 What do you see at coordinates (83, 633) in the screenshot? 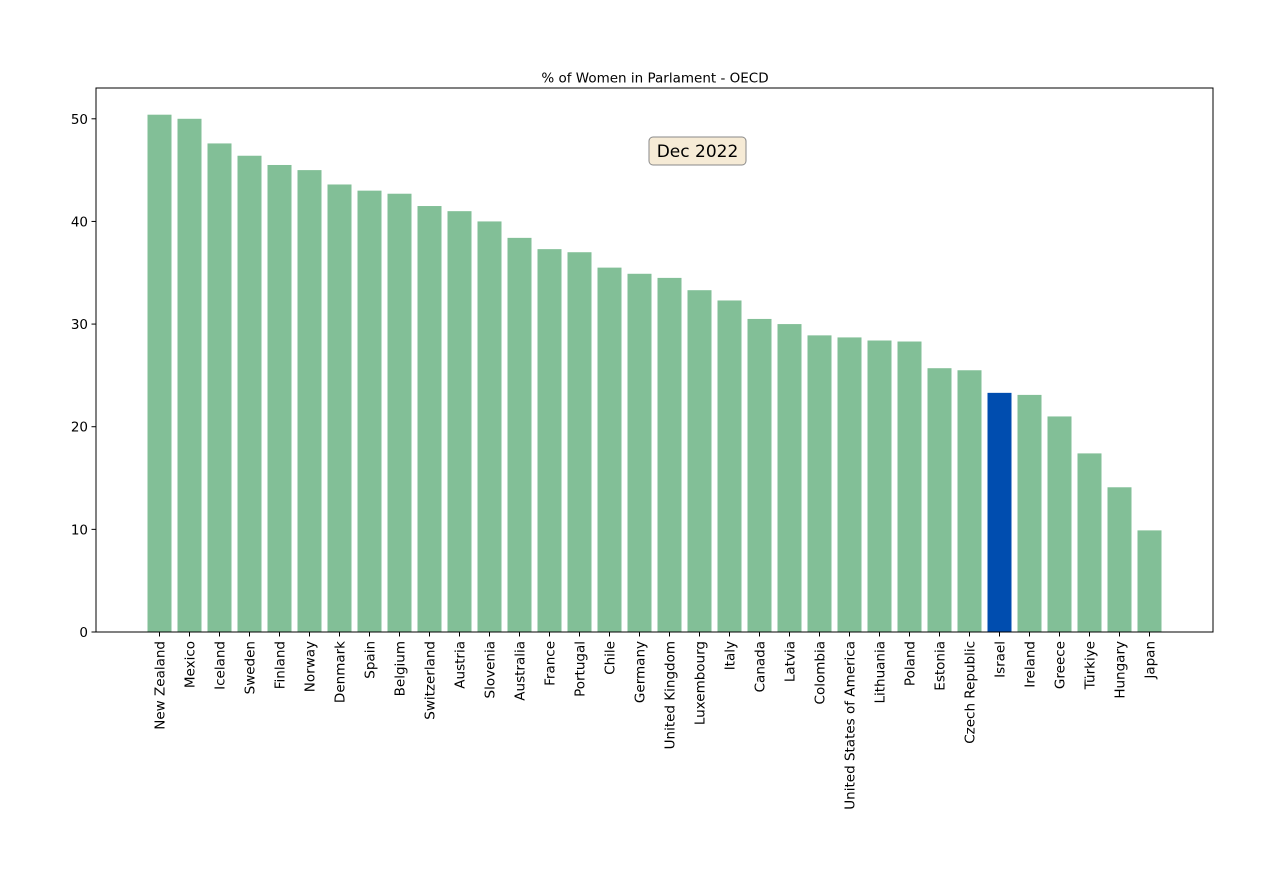
I see `y-tick-label-0: 0` at bounding box center [83, 633].